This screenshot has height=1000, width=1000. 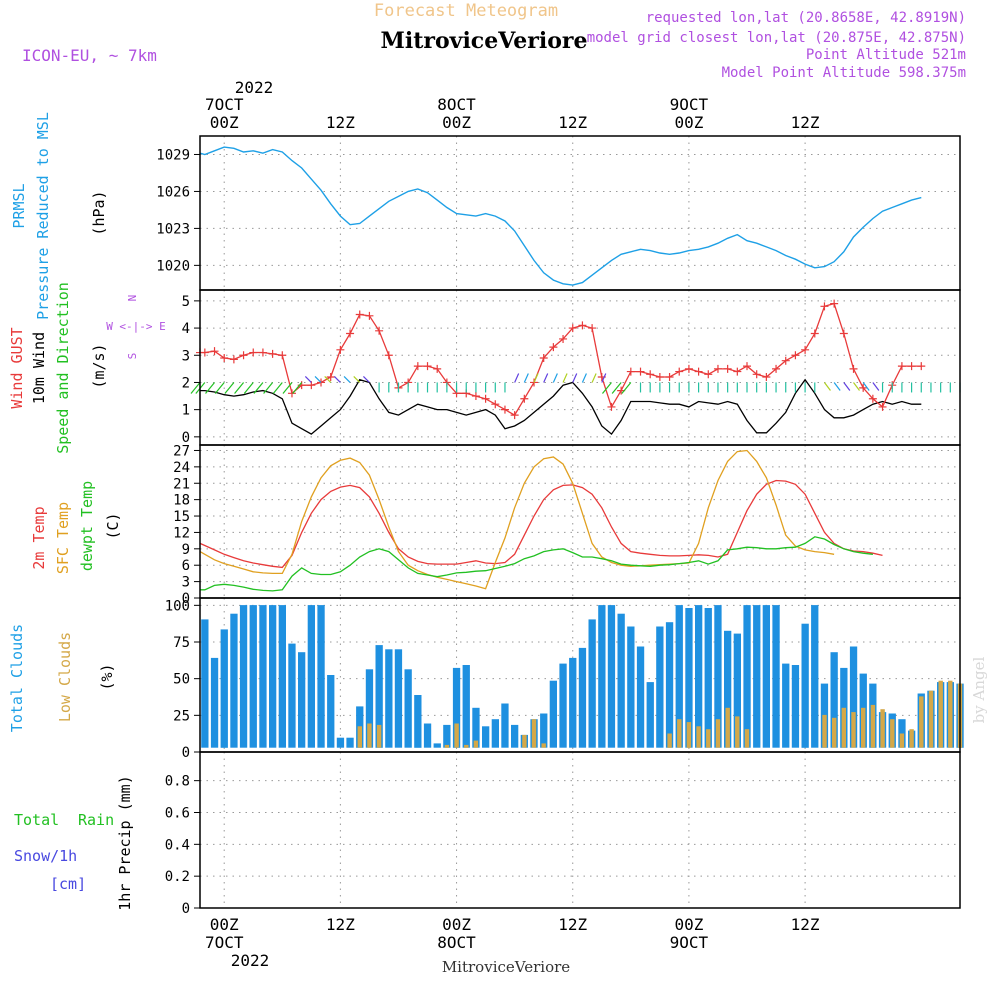 What do you see at coordinates (181, 484) in the screenshot?
I see `temp-tick-label: 21` at bounding box center [181, 484].